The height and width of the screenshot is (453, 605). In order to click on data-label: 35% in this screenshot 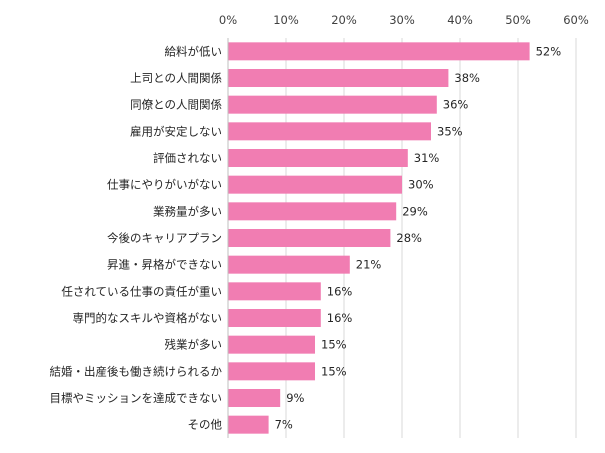, I will do `click(450, 131)`.